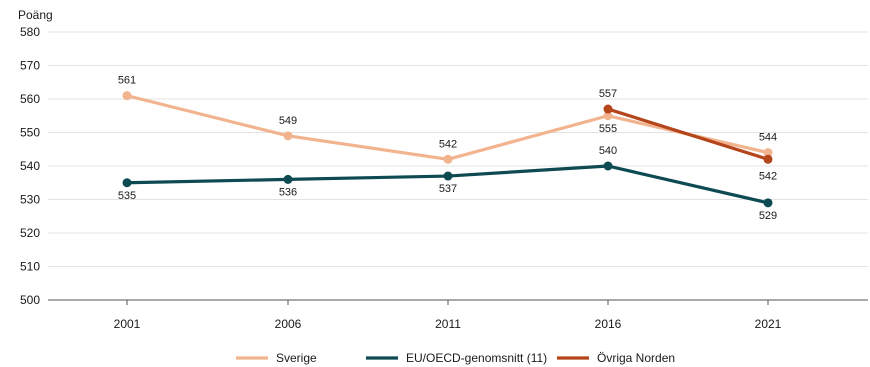 This screenshot has width=870, height=367. Describe the element at coordinates (288, 121) in the screenshot. I see `data-label-sverige-2006: 549` at that location.